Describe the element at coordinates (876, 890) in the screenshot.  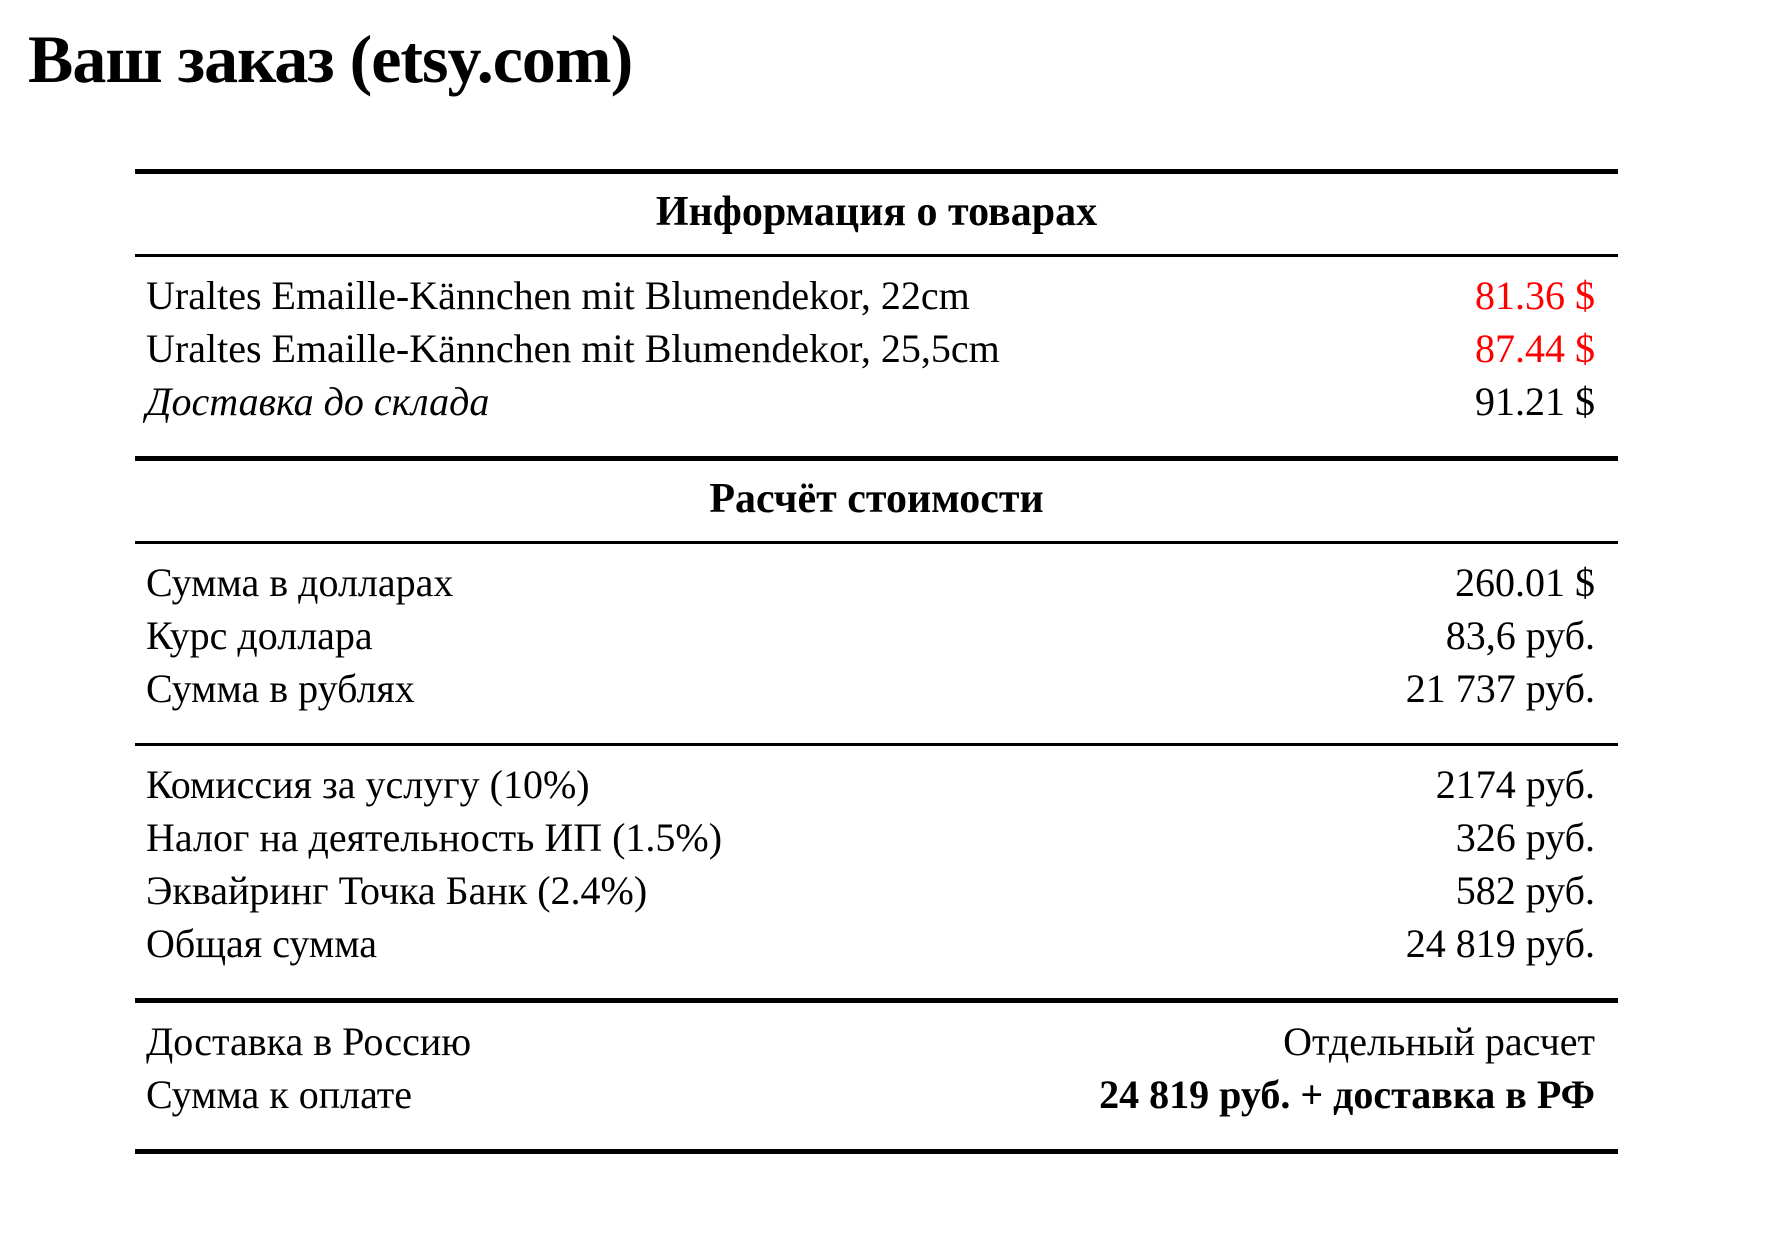
I see `table-row: Эквайринг Точка Банк (2.4%) 582 руб.` at that location.